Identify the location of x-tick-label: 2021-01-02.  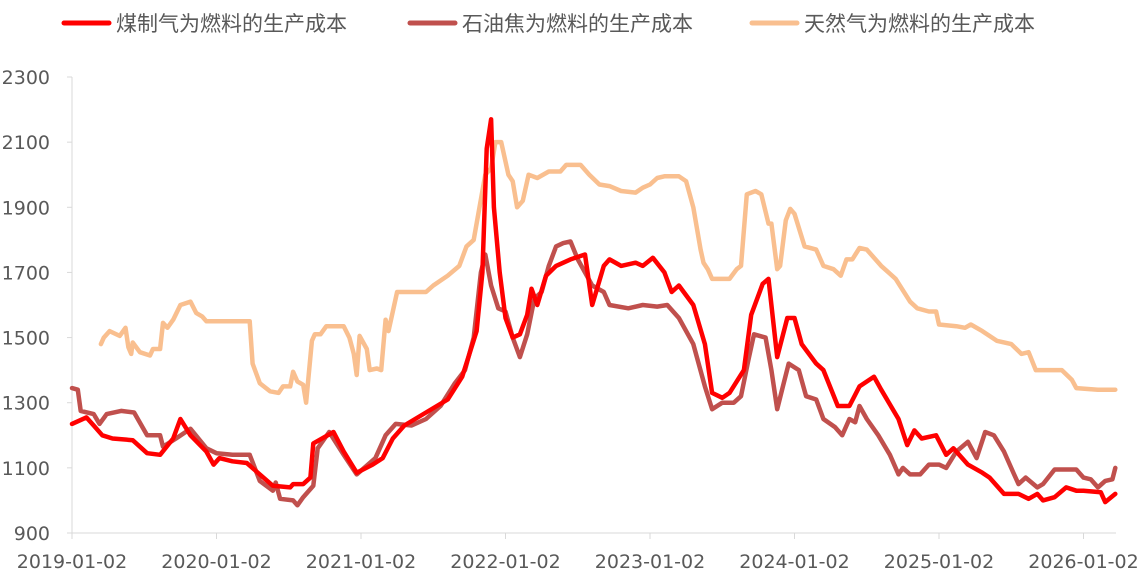
(361, 562).